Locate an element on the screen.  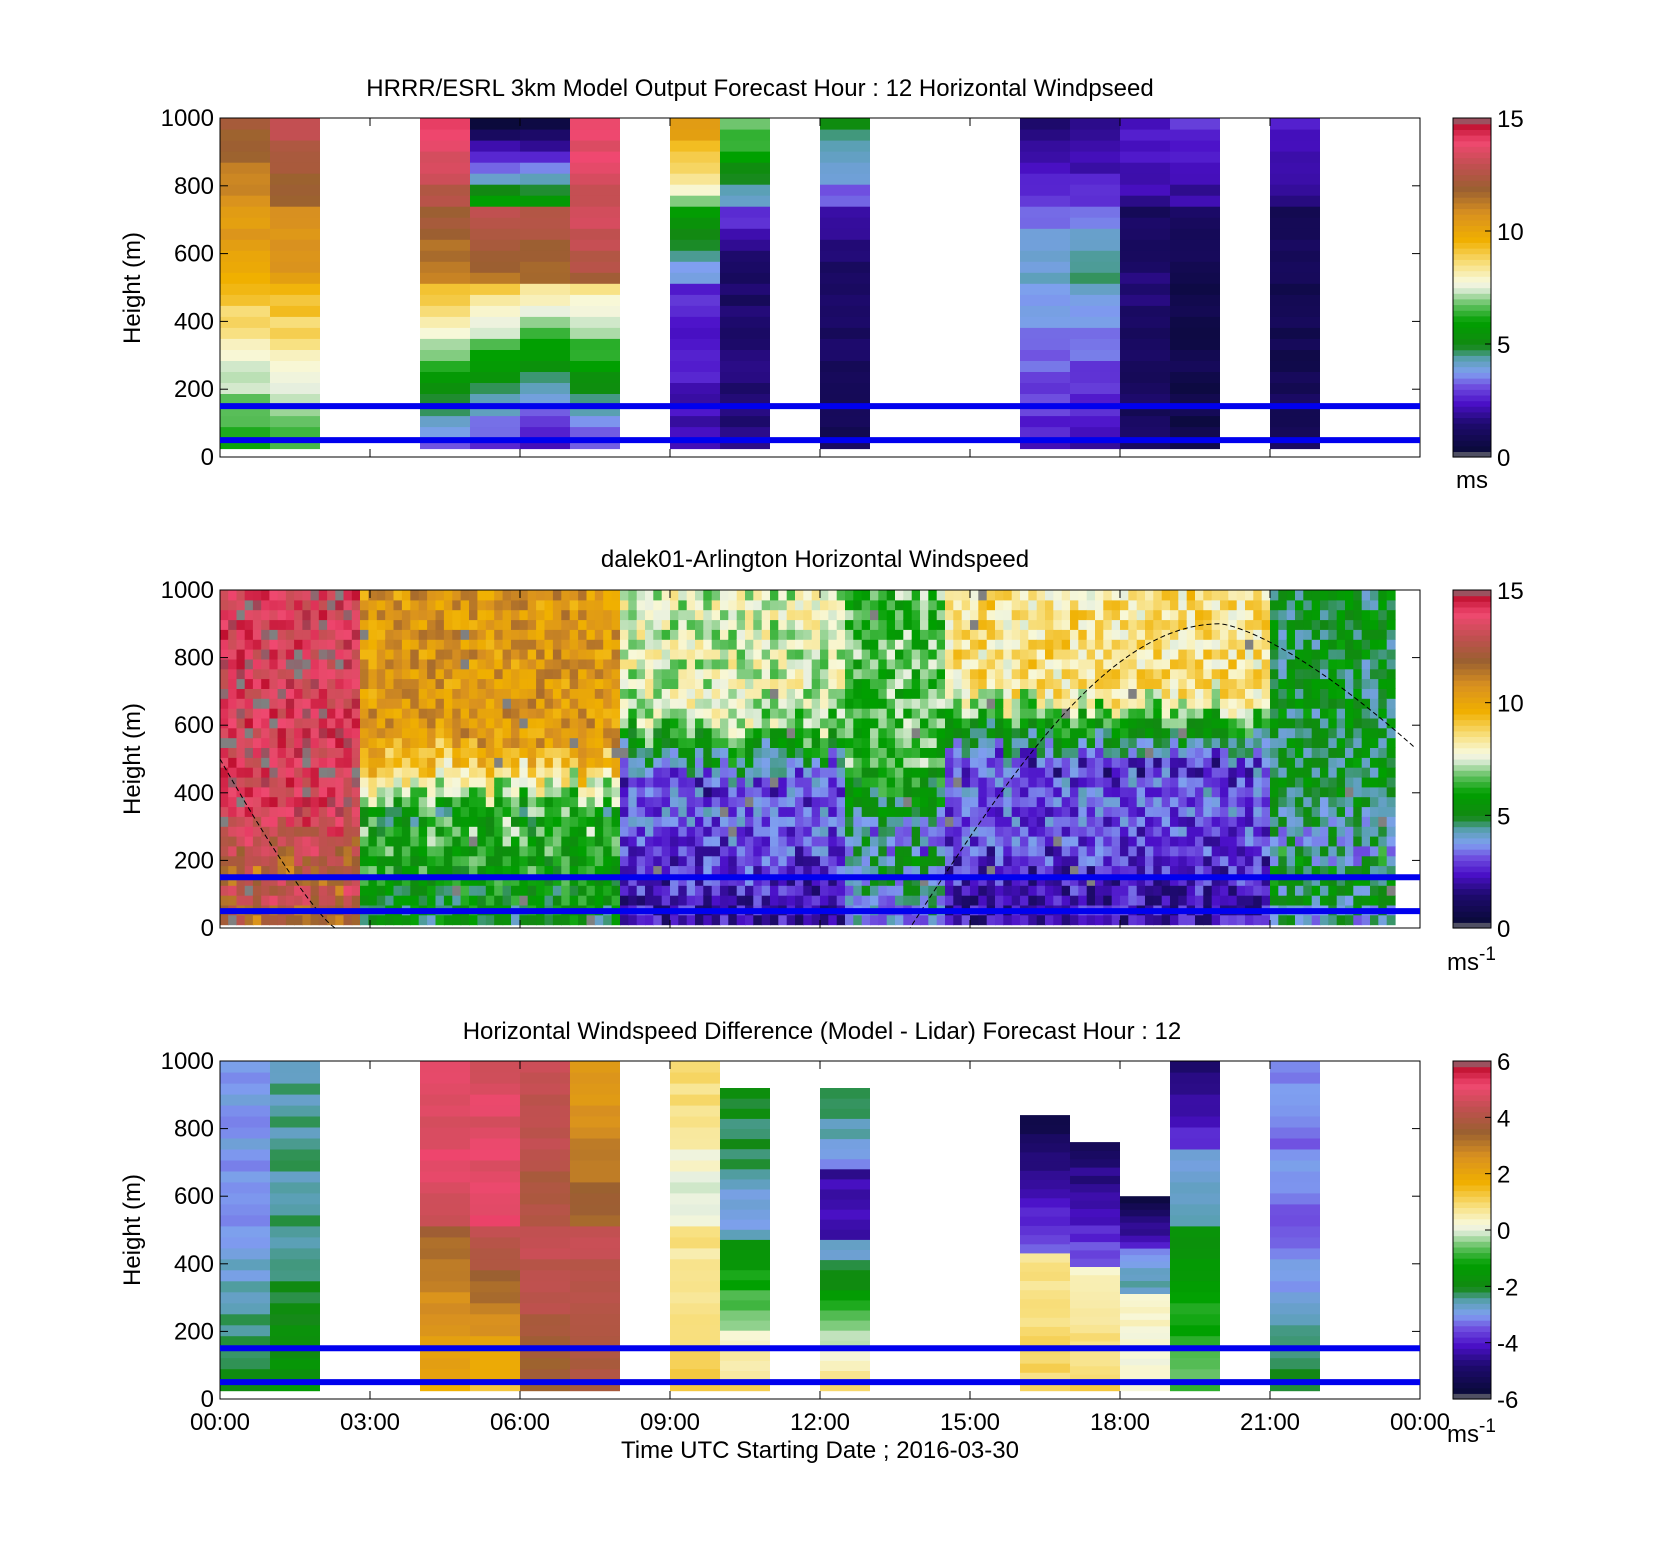
y-tick-label: 1000 is located at coordinates (187, 118).